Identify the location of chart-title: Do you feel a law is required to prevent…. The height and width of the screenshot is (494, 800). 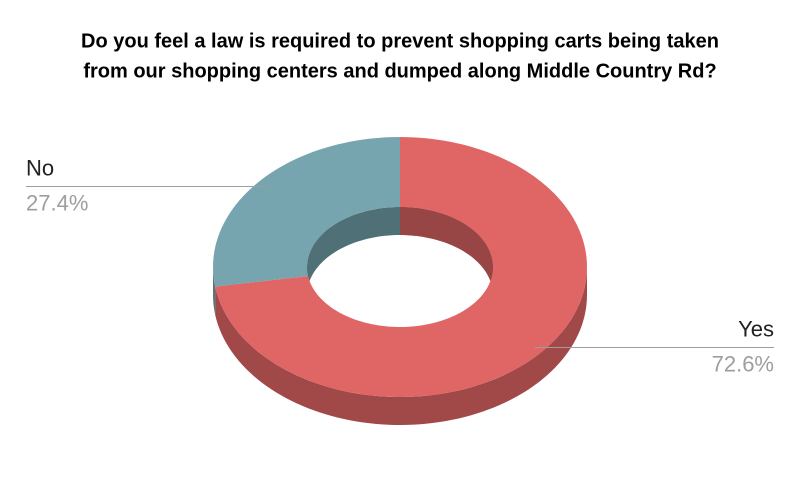
(400, 41).